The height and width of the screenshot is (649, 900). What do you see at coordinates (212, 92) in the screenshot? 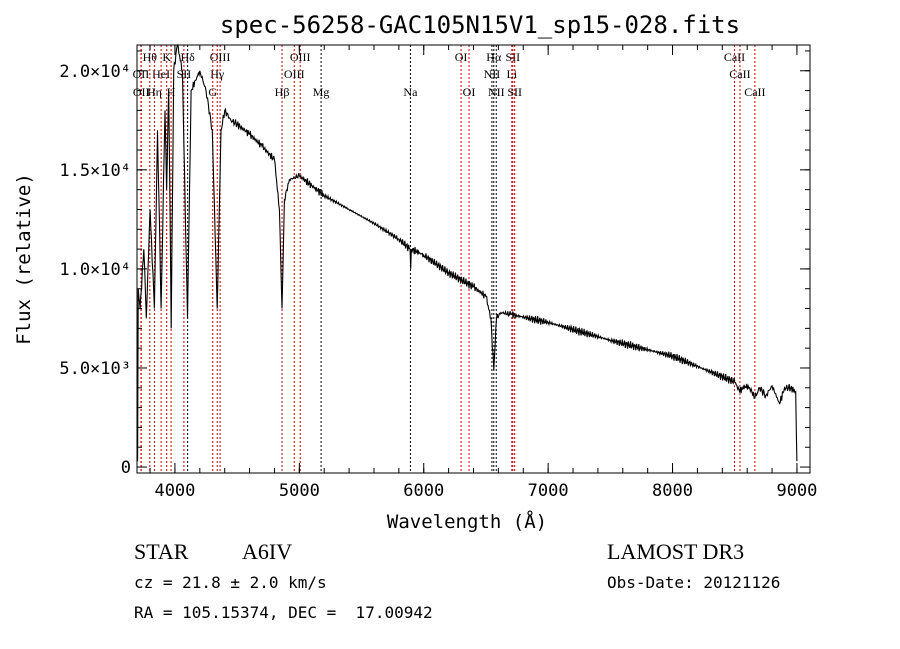
I see `spectral-line-label: G` at bounding box center [212, 92].